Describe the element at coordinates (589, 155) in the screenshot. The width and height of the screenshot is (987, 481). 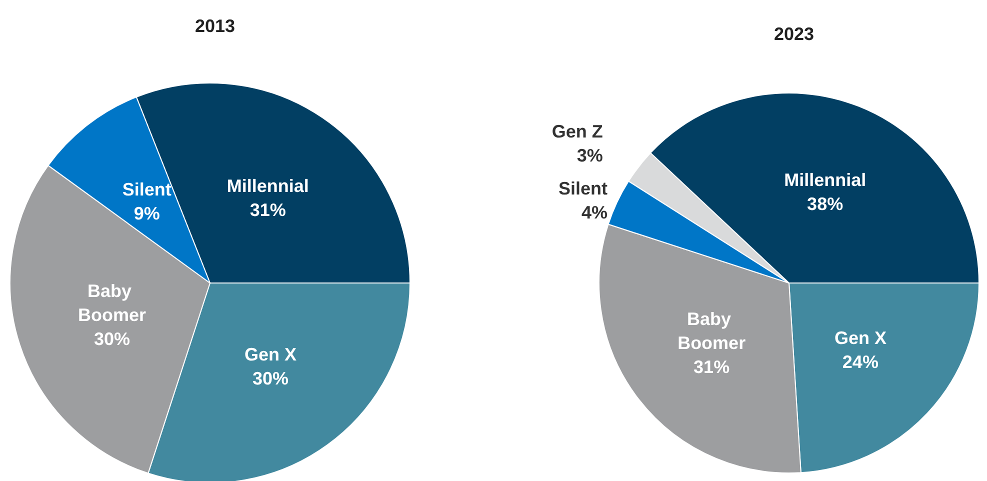
I see `data-label: 3%` at that location.